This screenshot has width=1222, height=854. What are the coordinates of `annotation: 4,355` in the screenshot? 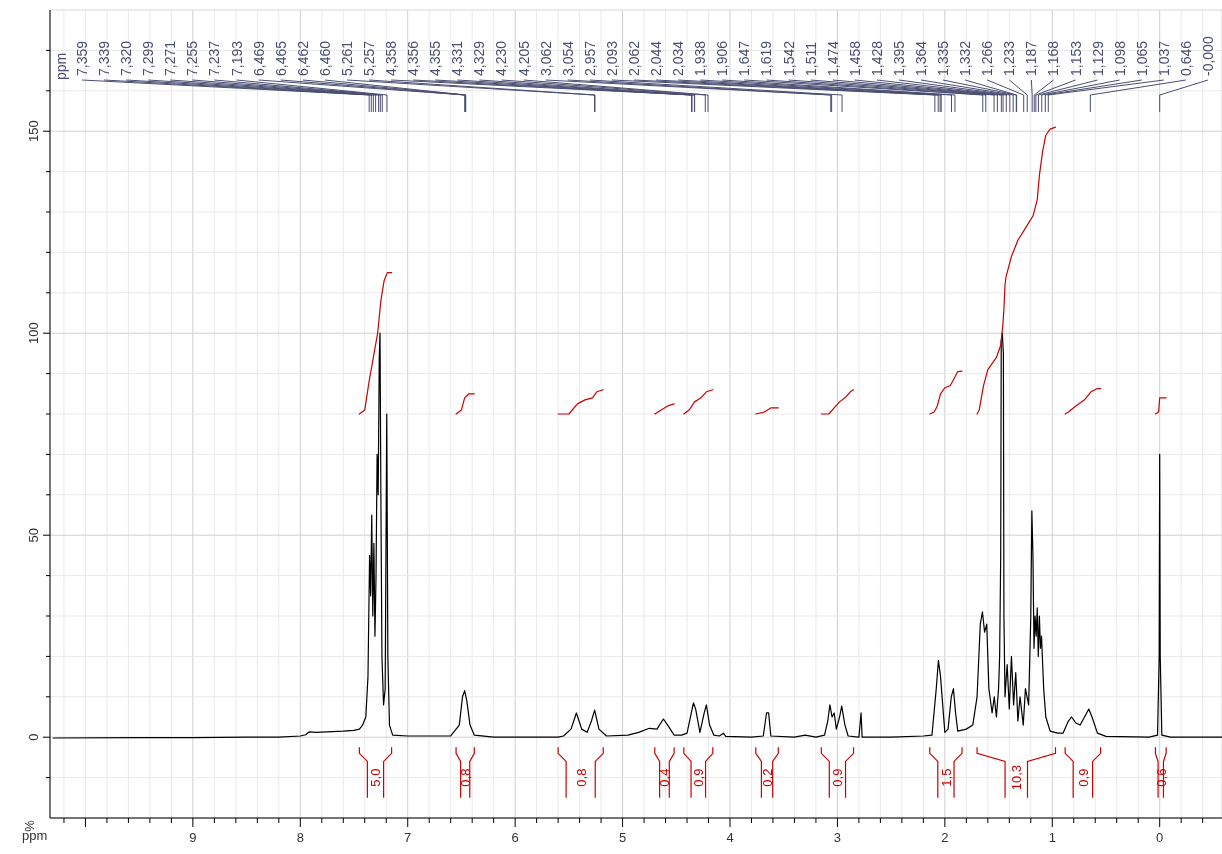 It's located at (435, 58).